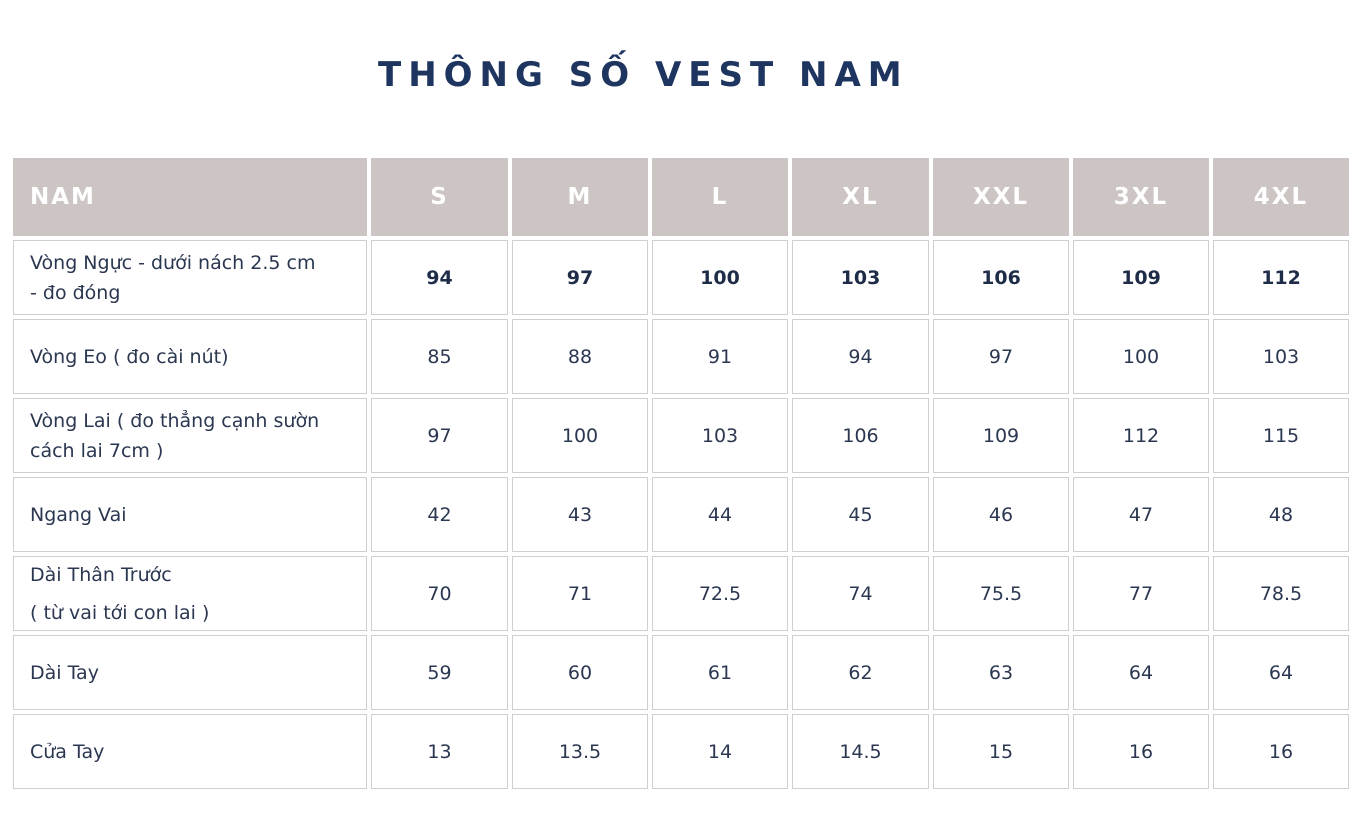 This screenshot has height=828, width=1364. What do you see at coordinates (1001, 751) in the screenshot?
I see `table-cell: 15` at bounding box center [1001, 751].